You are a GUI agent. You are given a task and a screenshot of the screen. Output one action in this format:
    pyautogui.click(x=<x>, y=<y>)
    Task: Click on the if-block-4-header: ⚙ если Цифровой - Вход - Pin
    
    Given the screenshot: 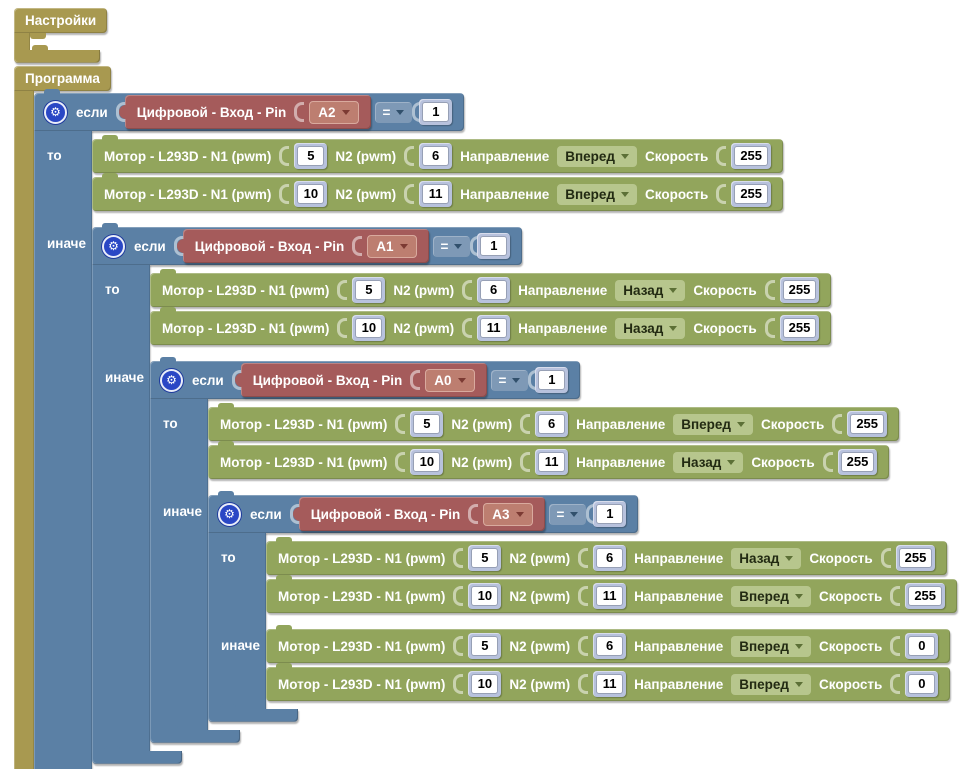 What is the action you would take?
    pyautogui.click(x=423, y=512)
    